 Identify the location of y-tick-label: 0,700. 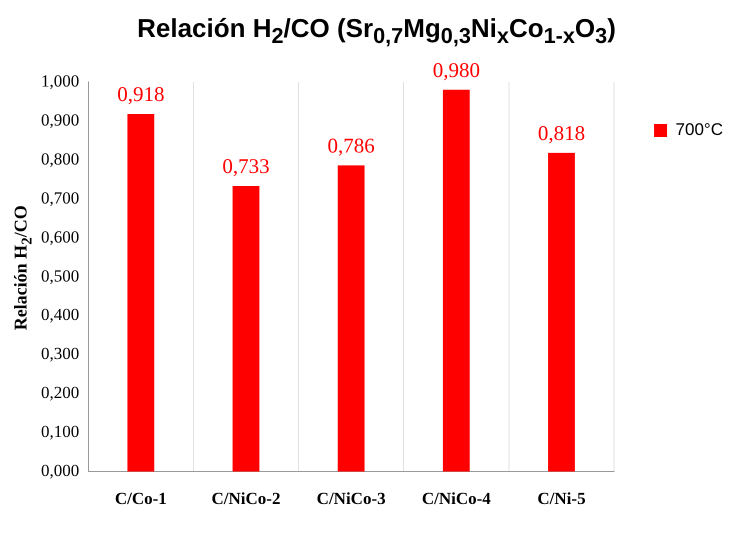
(60, 198).